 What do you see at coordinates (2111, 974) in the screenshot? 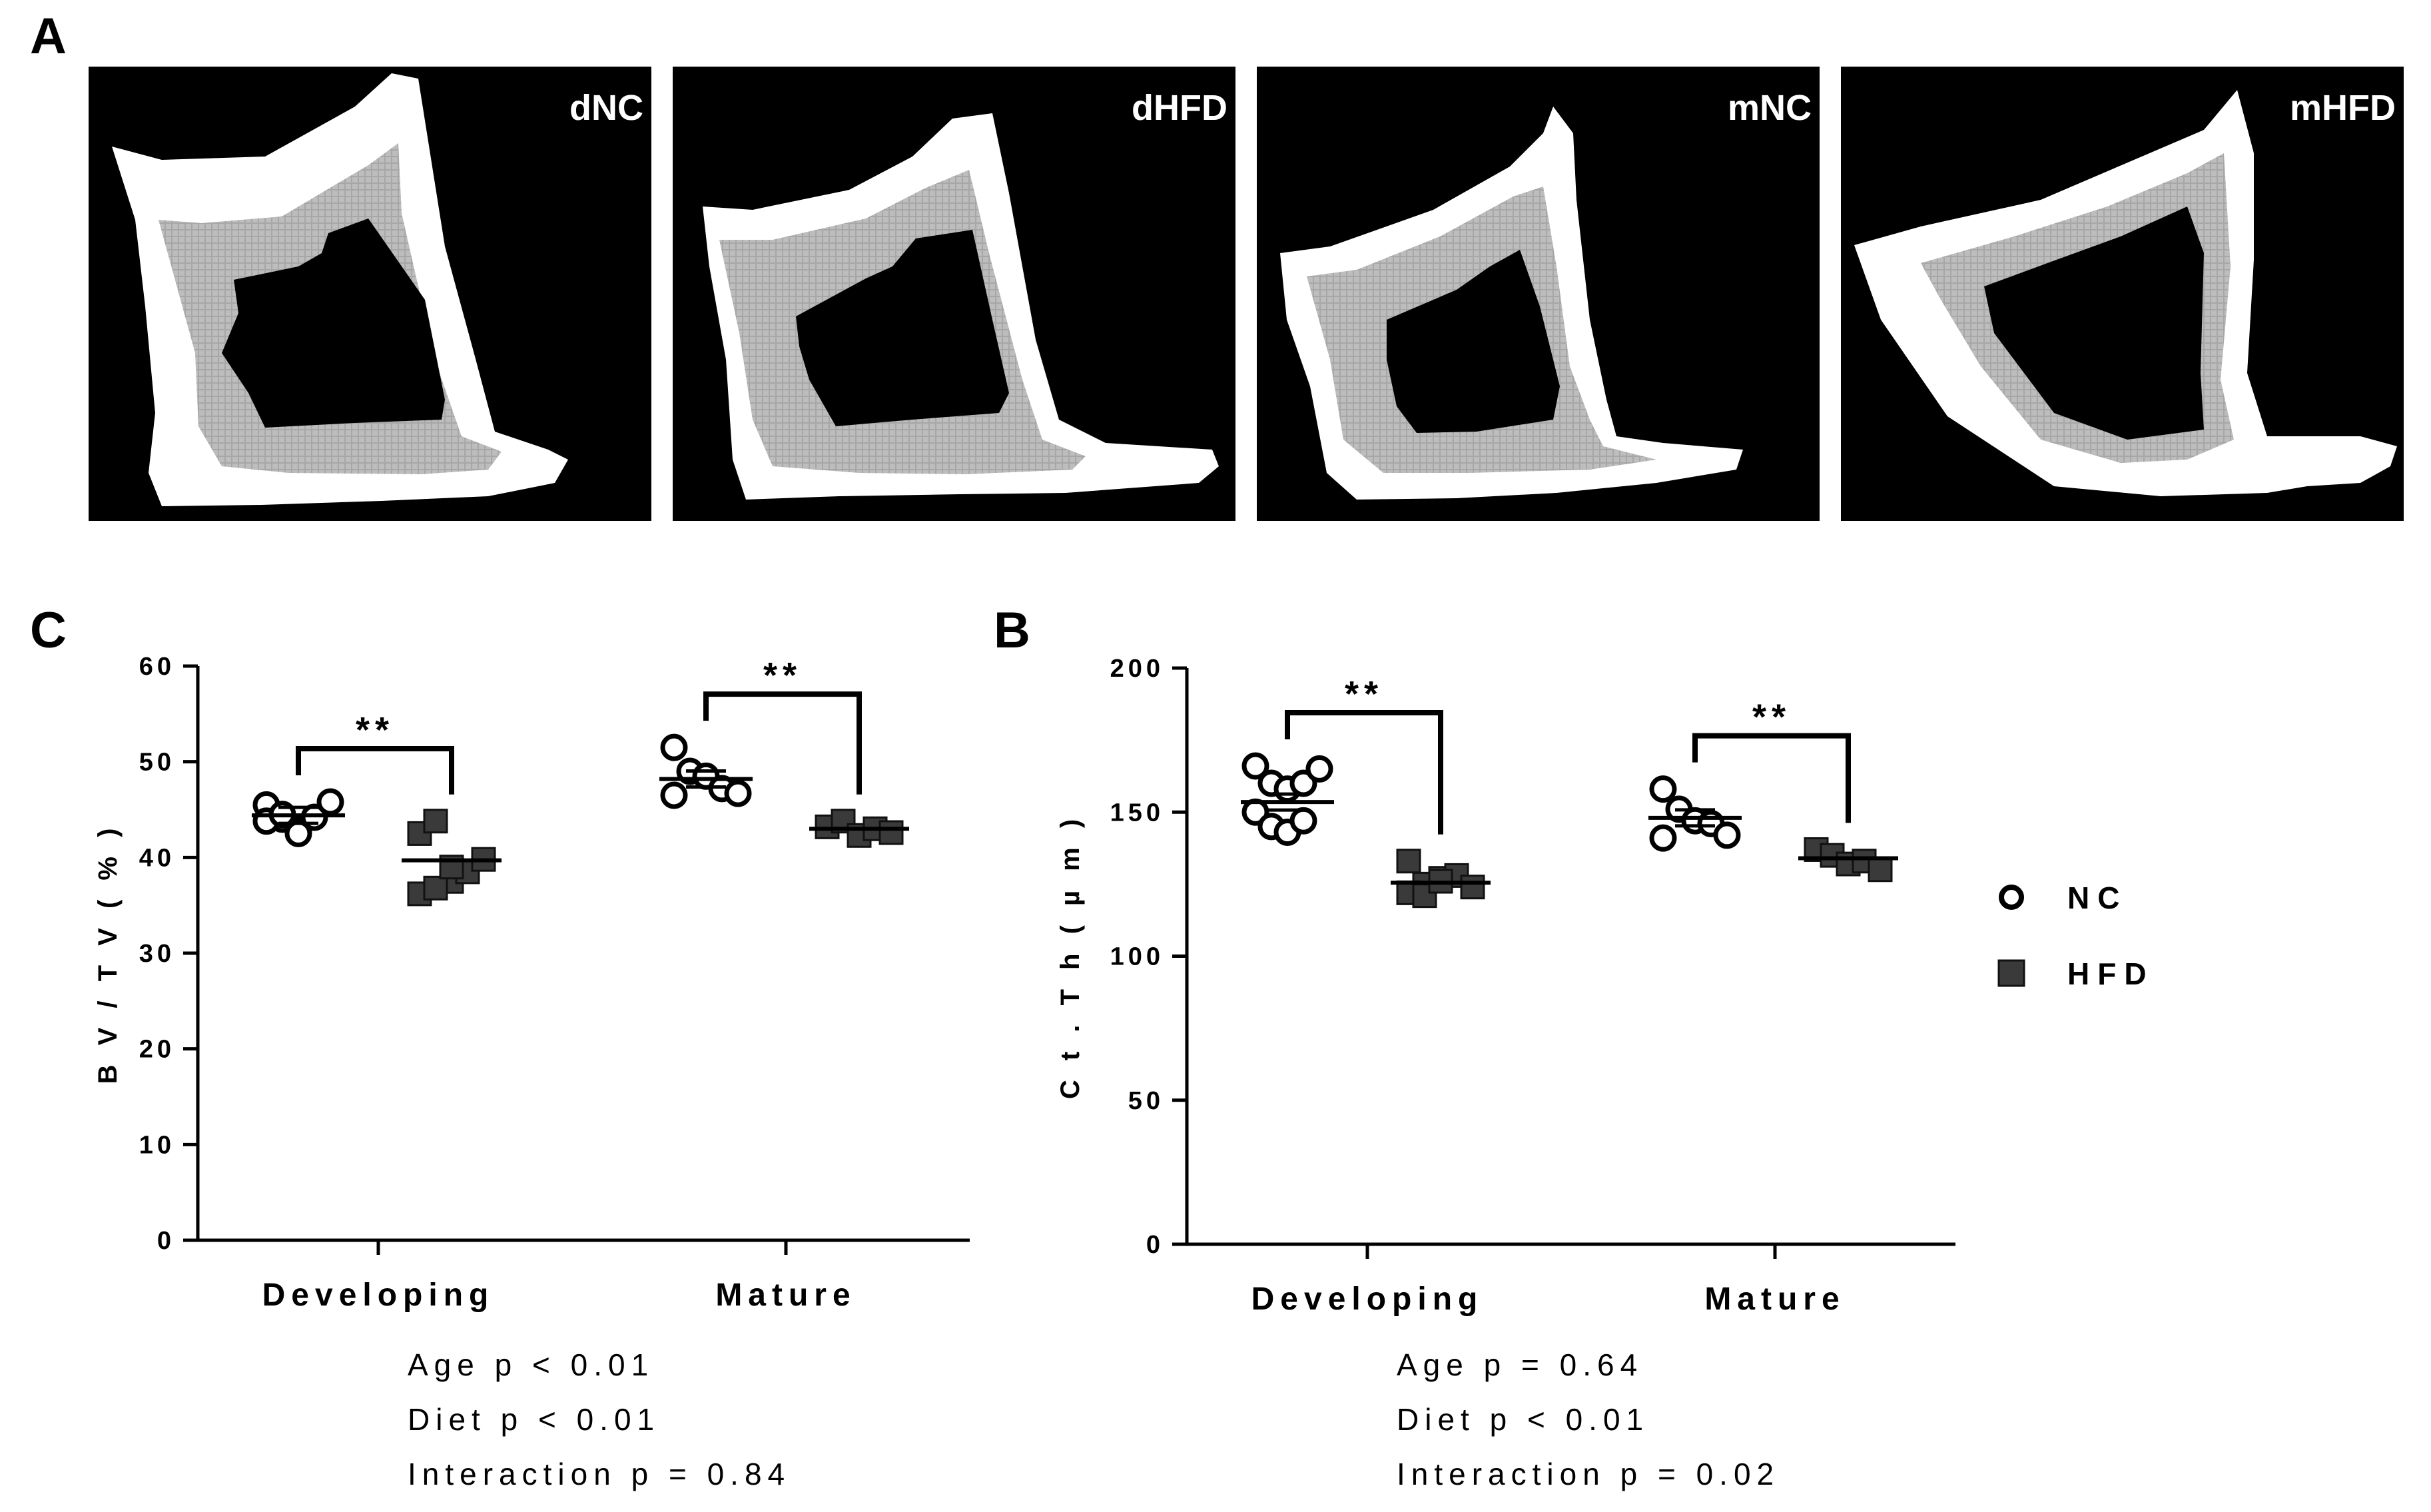
I see `legend-hfd-label: HFD` at bounding box center [2111, 974].